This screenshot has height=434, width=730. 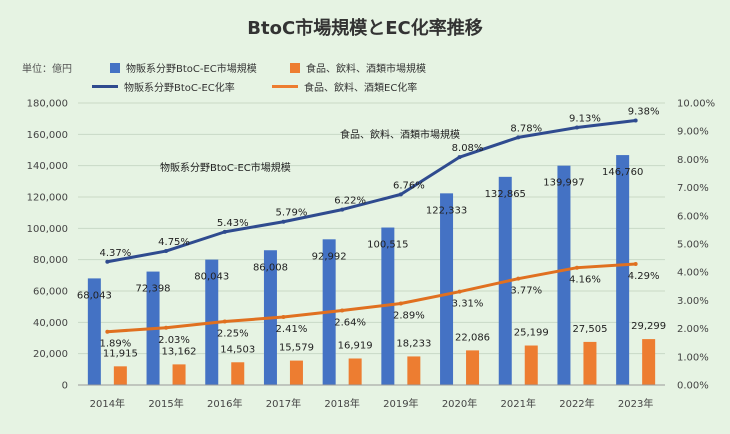 What do you see at coordinates (237, 349) in the screenshot?
I see `data-label-food-market: 14,503` at bounding box center [237, 349].